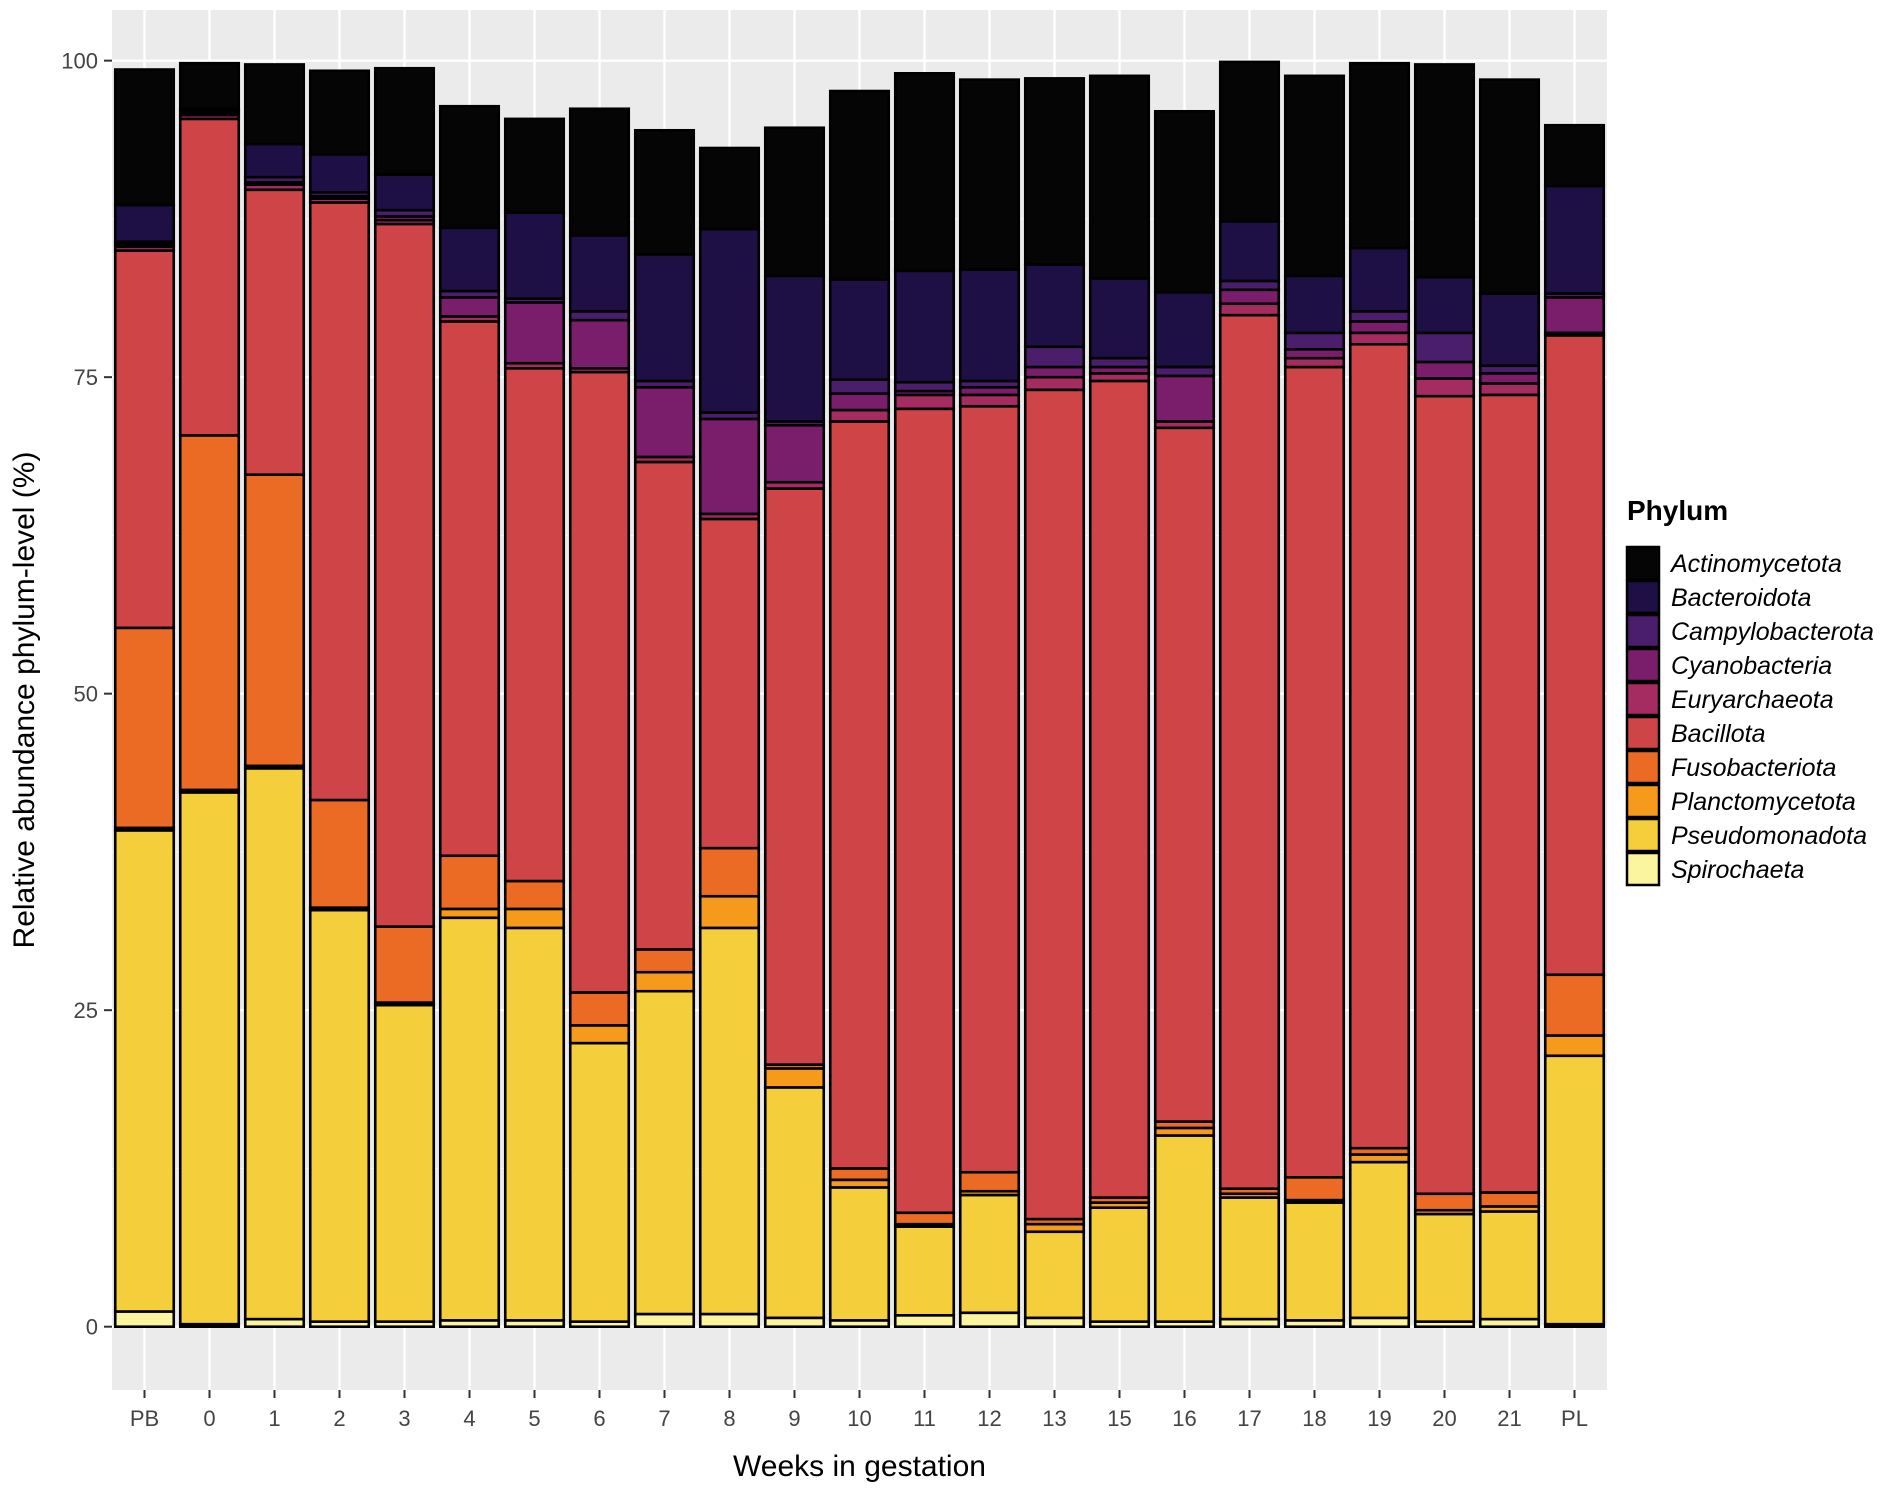 The width and height of the screenshot is (1902, 1491). I want to click on y-axis: 0 25 50 75 100, so click(86, 694).